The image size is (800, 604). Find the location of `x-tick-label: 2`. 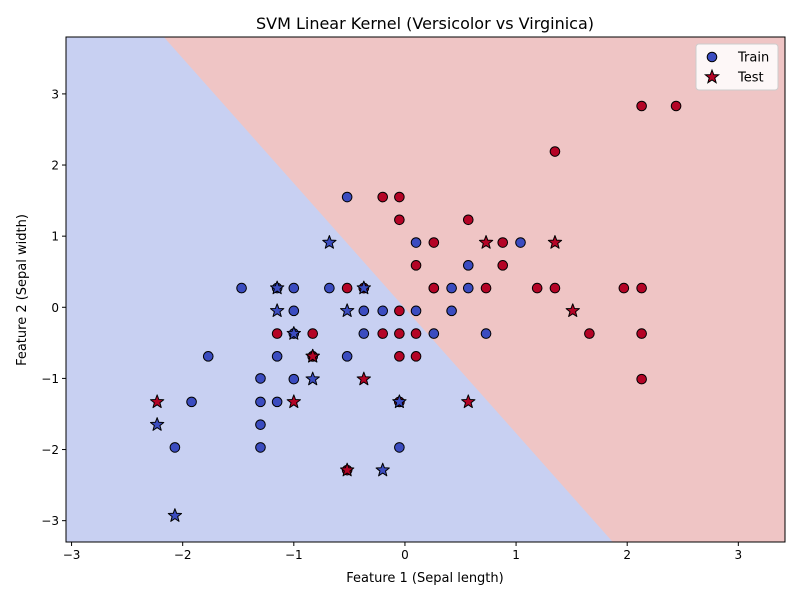

x-tick-label: 2 is located at coordinates (627, 555).